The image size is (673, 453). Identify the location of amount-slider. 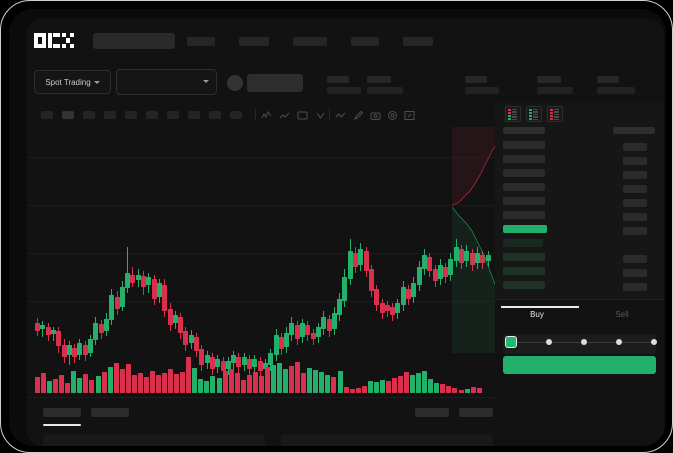
(581, 342).